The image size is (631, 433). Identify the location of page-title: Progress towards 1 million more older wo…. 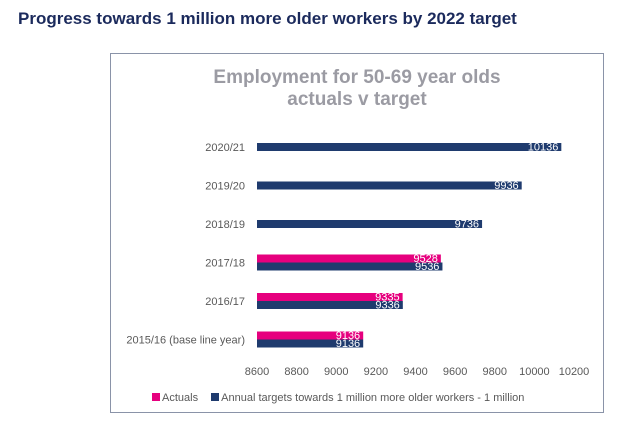
(267, 18).